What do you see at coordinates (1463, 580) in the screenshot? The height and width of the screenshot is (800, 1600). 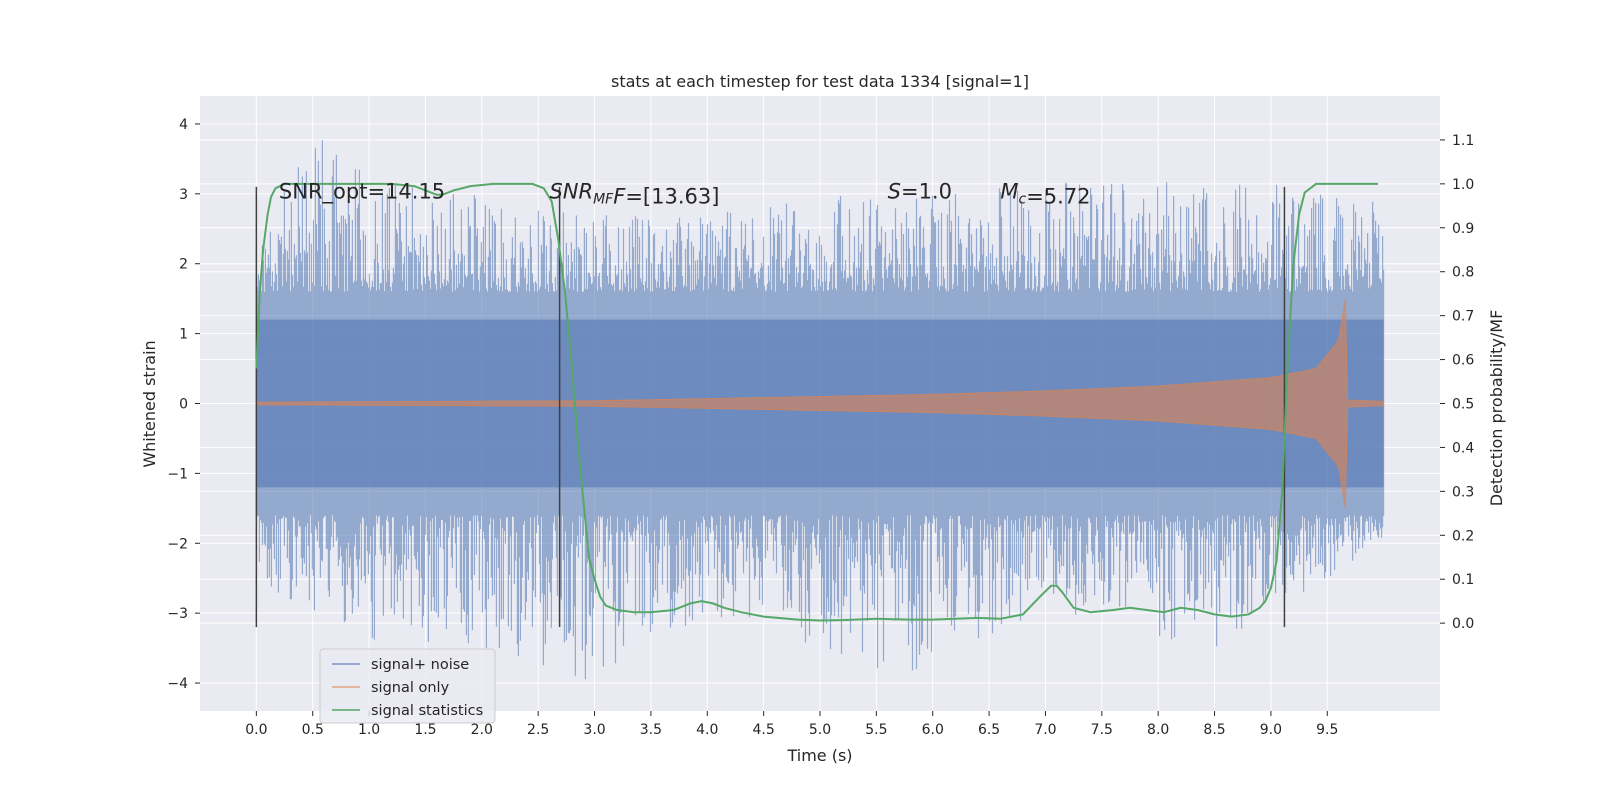 I see `y2-tick-label-10: 0.1` at bounding box center [1463, 580].